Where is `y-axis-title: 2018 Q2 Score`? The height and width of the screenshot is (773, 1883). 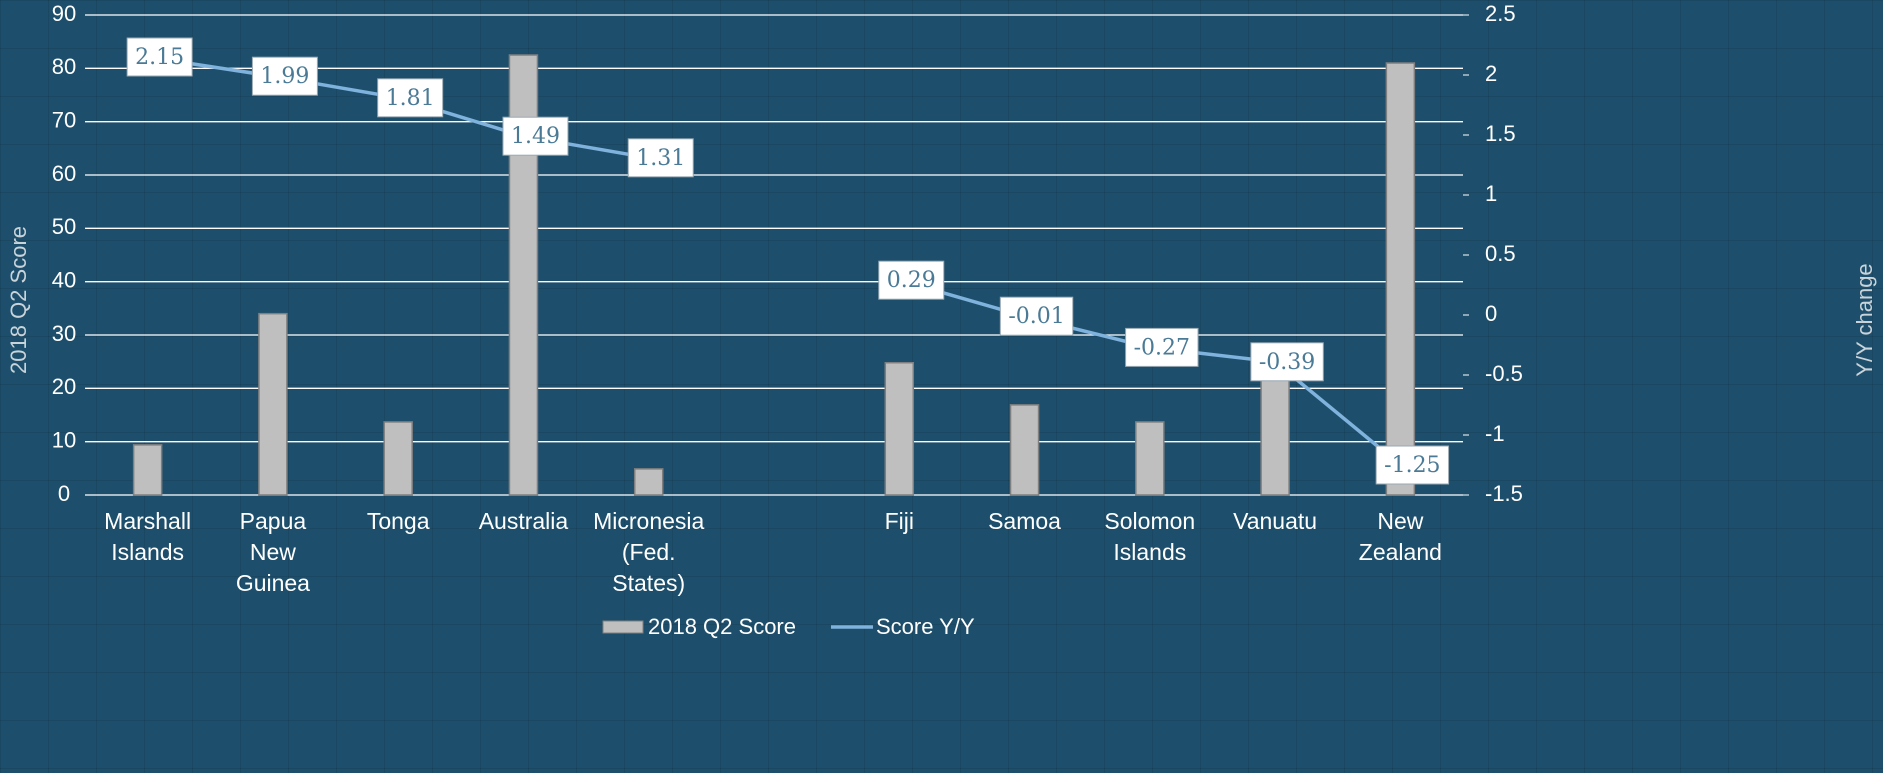
y-axis-title: 2018 Q2 Score is located at coordinates (18, 300).